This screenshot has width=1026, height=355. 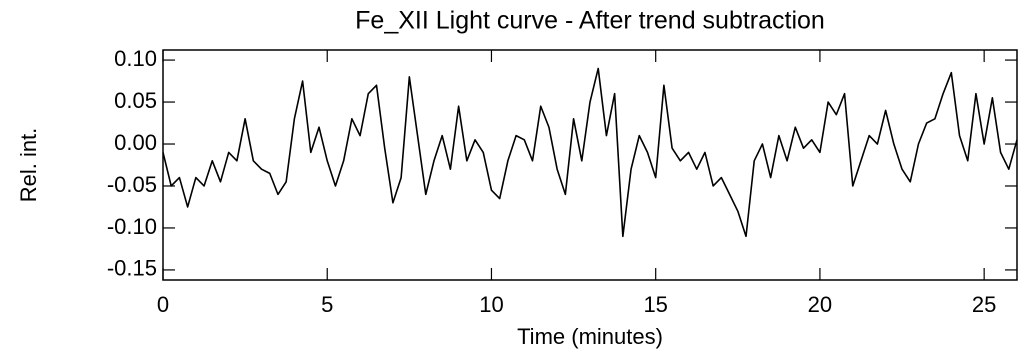 I want to click on y-tick-label: -0.05, so click(x=132, y=184).